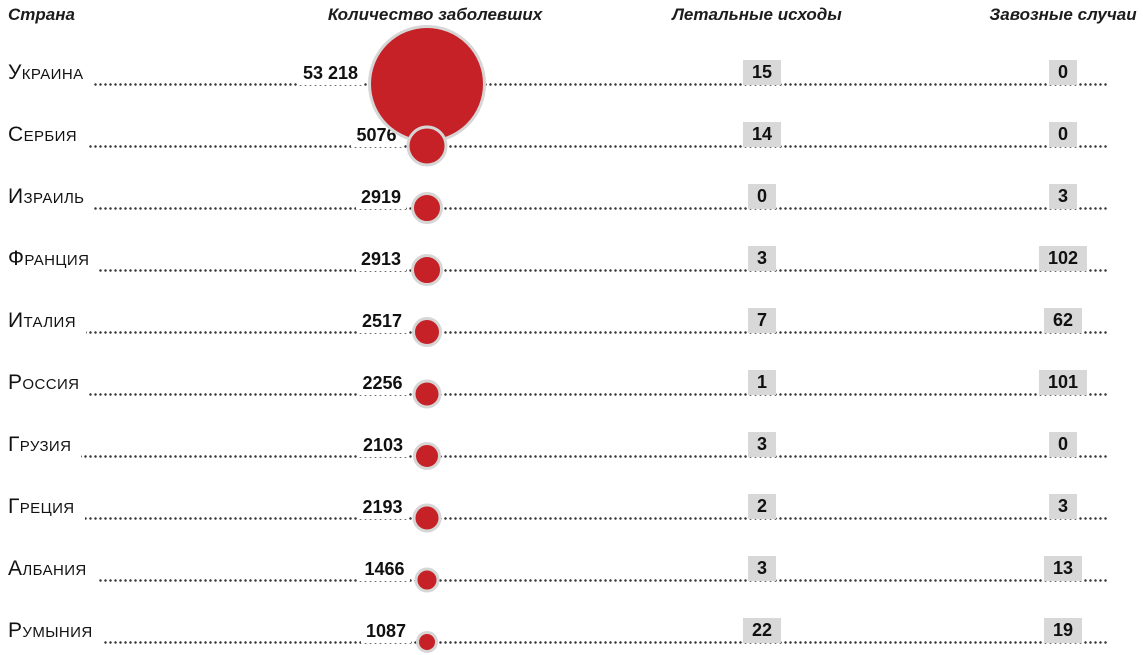 The height and width of the screenshot is (655, 1143). I want to click on deaths-value: 22, so click(762, 630).